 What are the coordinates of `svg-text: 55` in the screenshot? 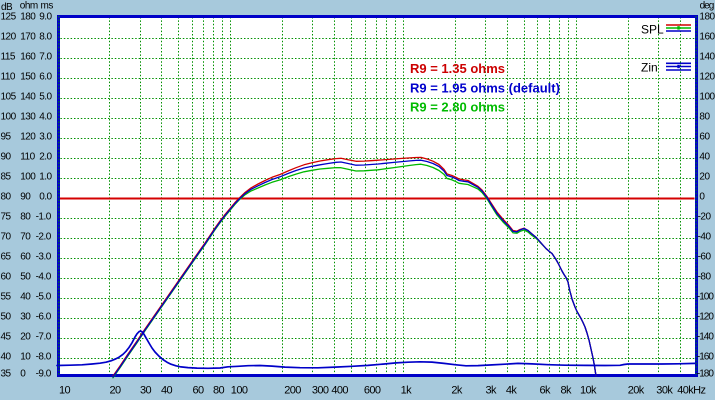 It's located at (6, 296).